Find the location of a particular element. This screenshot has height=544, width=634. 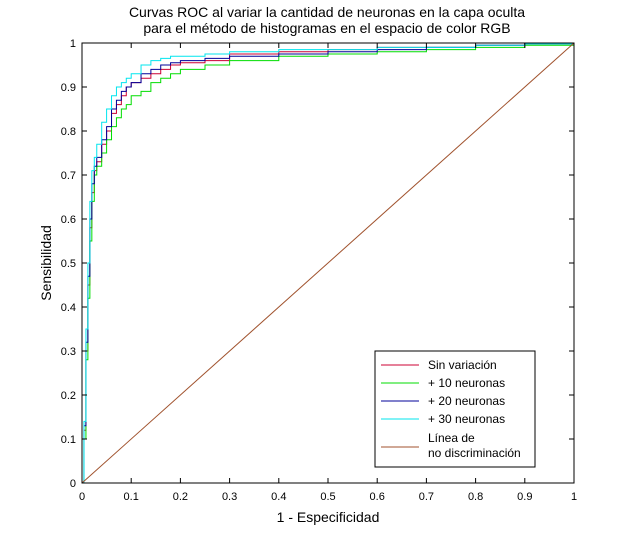

legend-label-1: + 10 neuronas is located at coordinates (466, 383).